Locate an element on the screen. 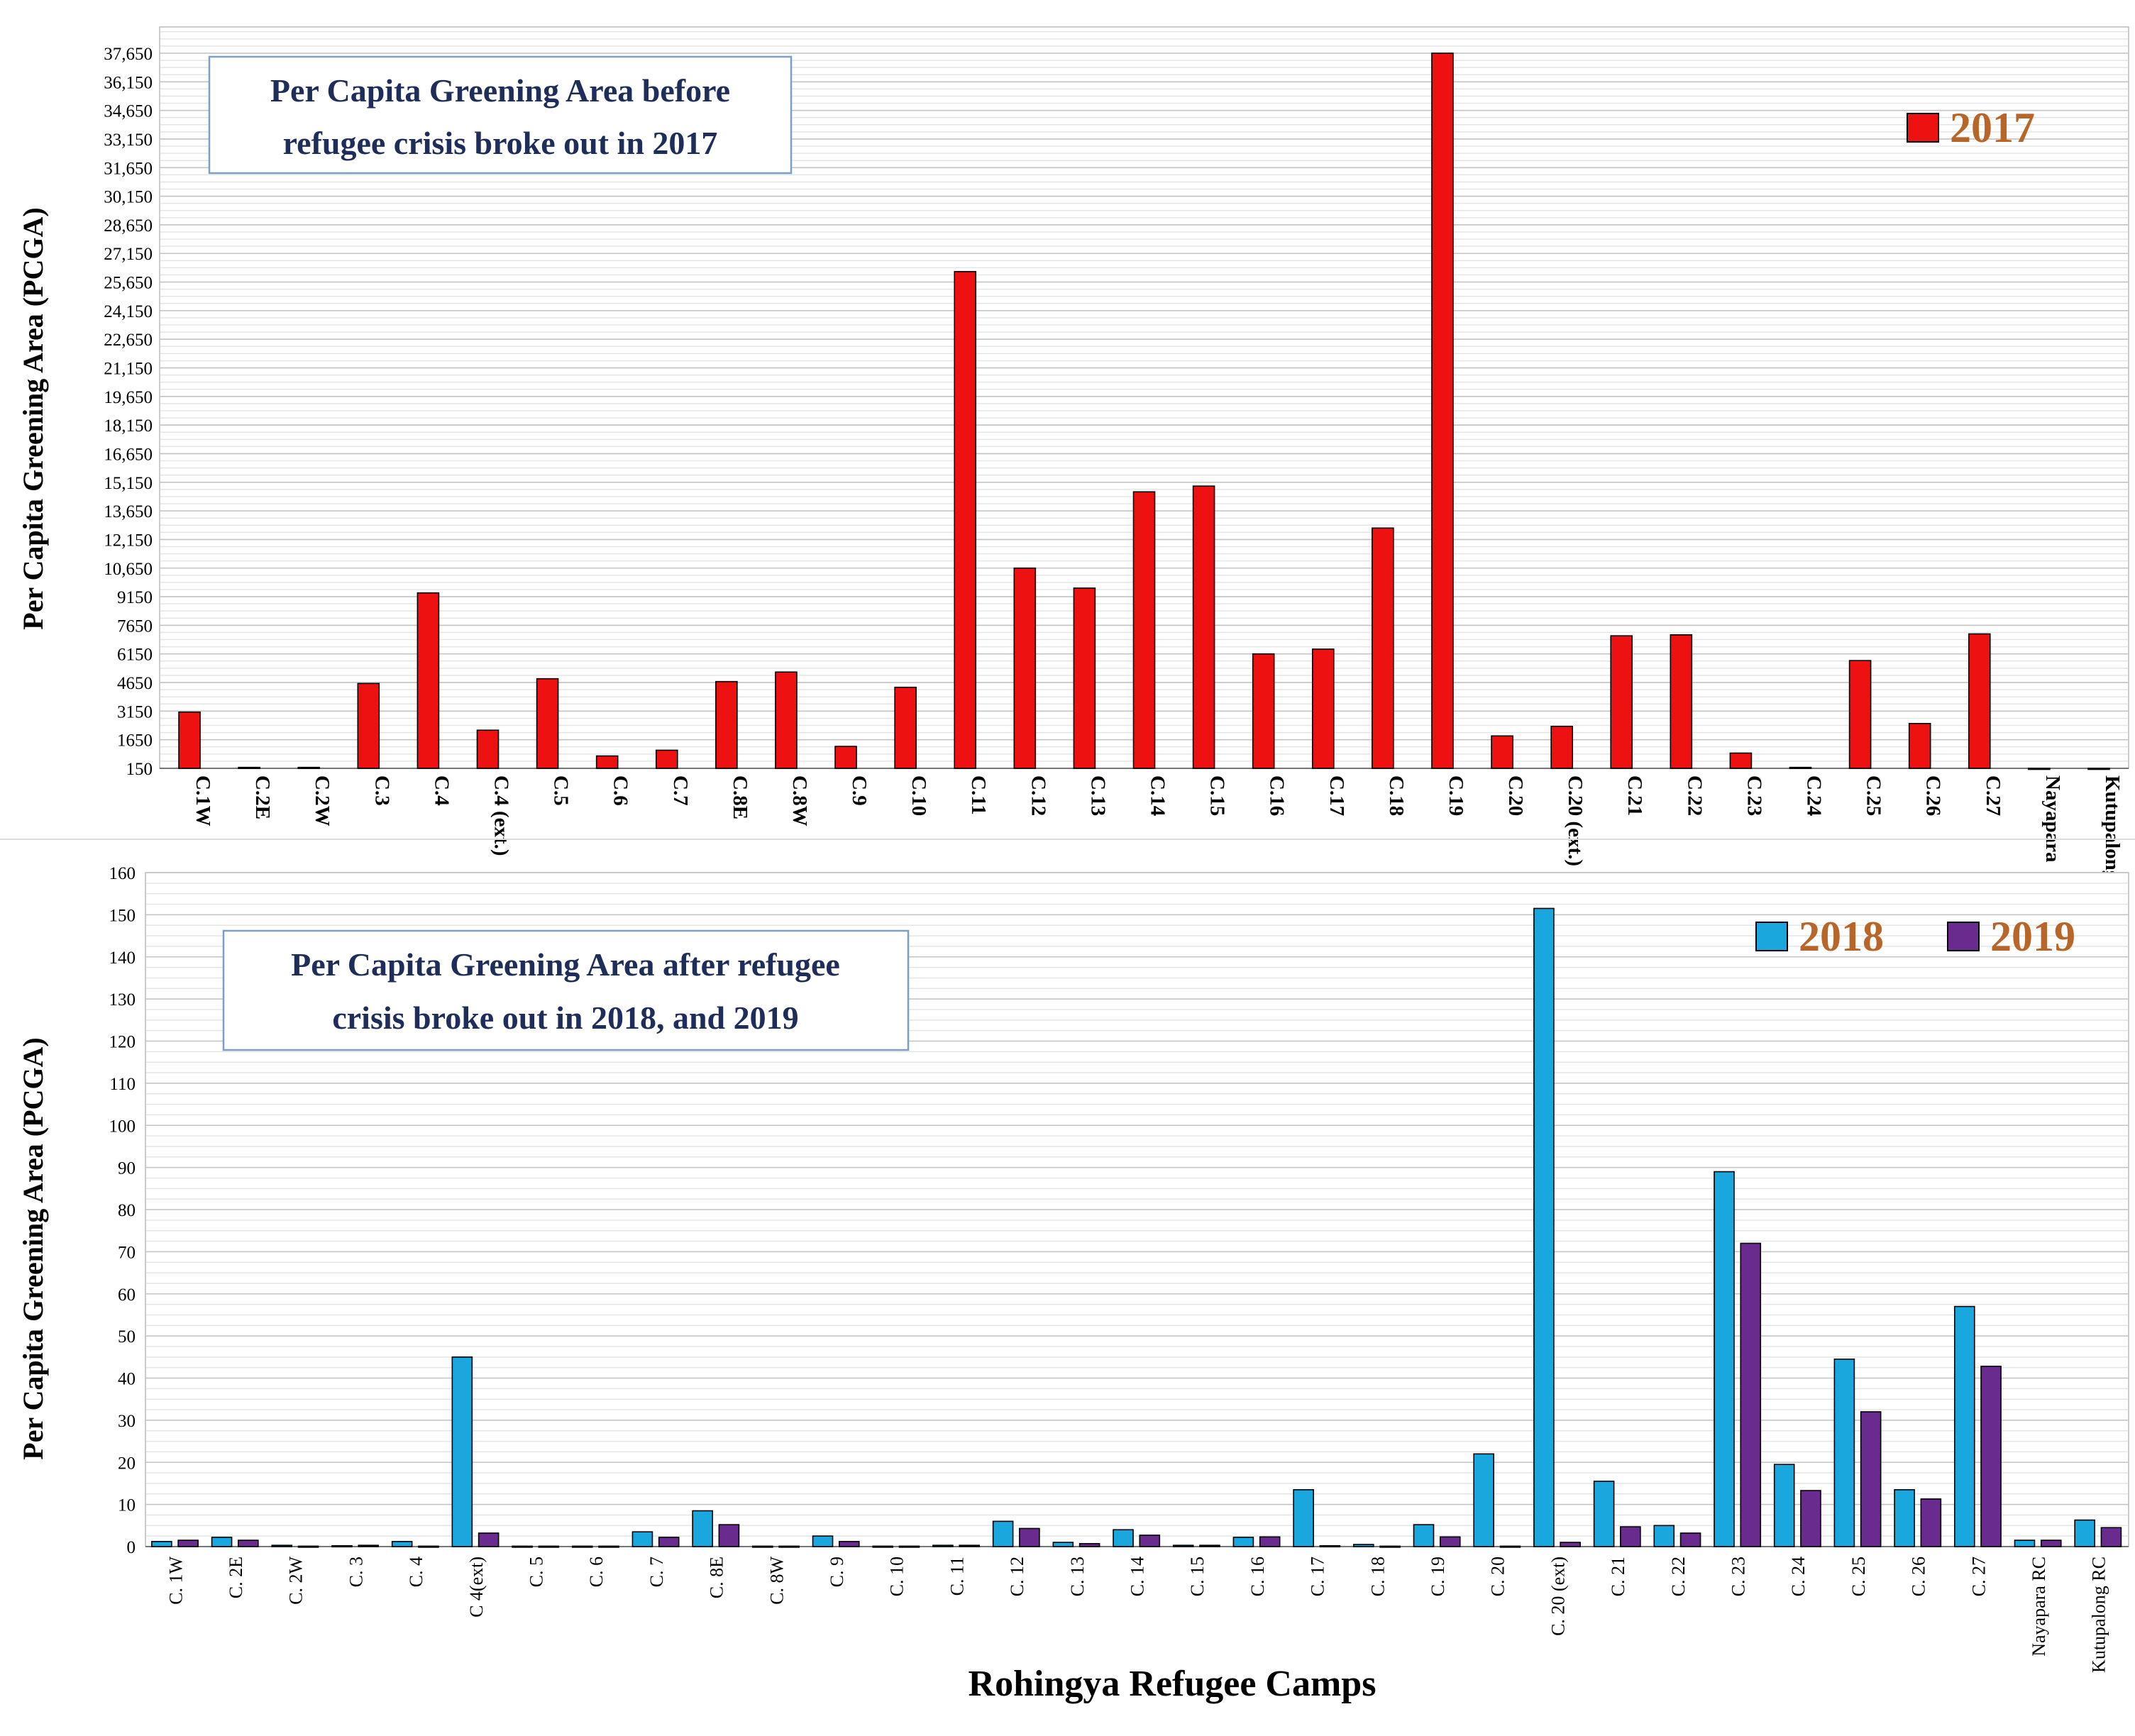 The height and width of the screenshot is (1736, 2135). chart-2018-2019-x-tick-label: C. 17 is located at coordinates (1318, 1576).